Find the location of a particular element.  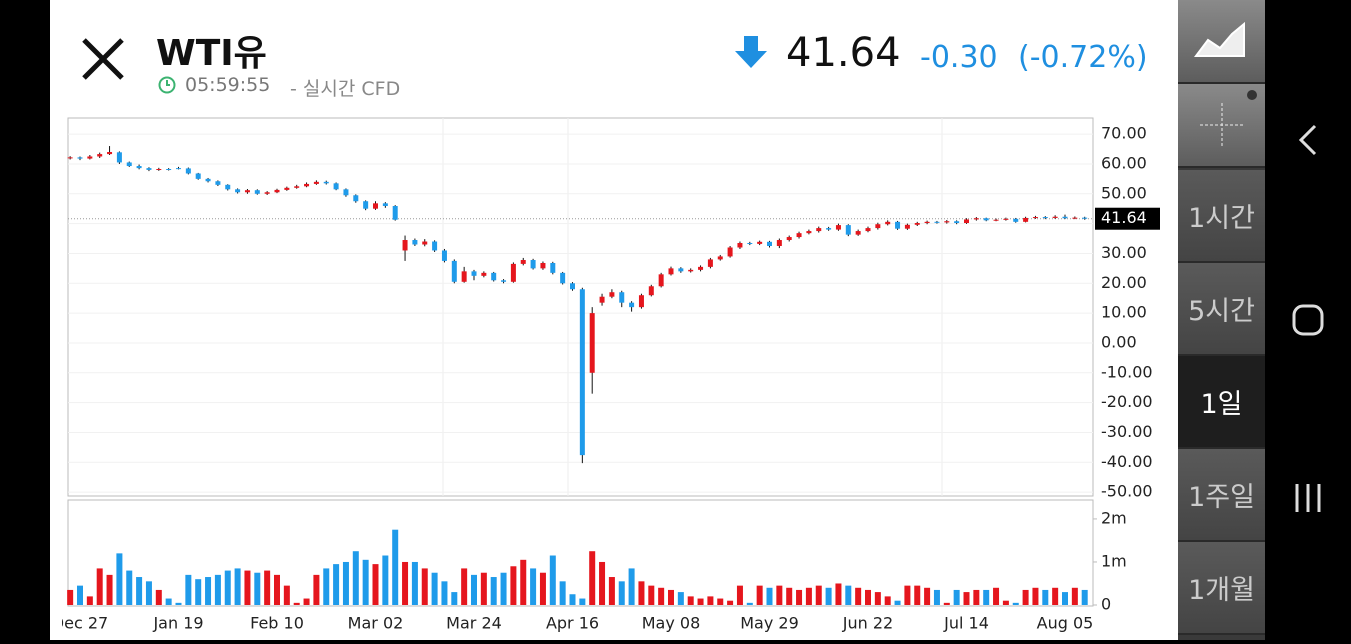

x-tick-label: May 08 is located at coordinates (671, 623).